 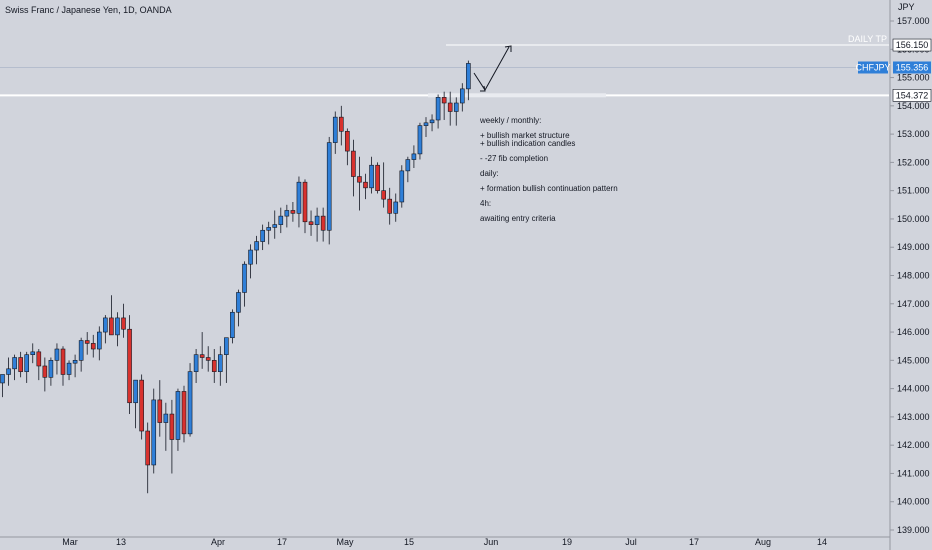 What do you see at coordinates (913, 417) in the screenshot?
I see `y-tick-label: 143.000` at bounding box center [913, 417].